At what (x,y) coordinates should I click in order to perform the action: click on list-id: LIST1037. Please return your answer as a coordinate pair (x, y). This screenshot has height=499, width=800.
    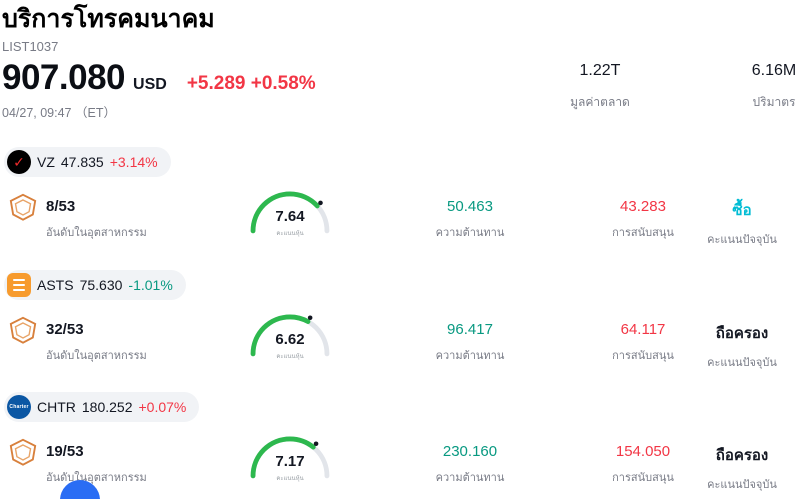
    Looking at the image, I should click on (30, 46).